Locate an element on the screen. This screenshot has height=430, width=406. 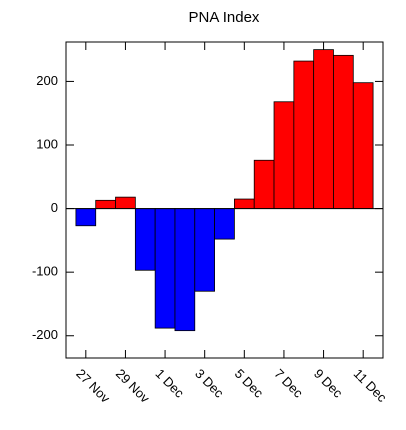
y-tick-label: 0 is located at coordinates (54, 207).